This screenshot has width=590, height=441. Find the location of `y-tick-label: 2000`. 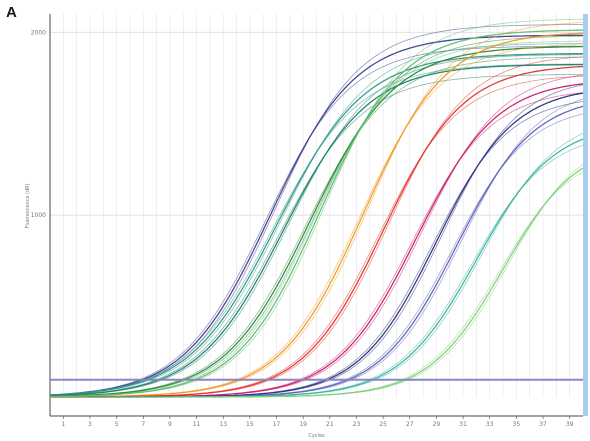

y-tick-label: 2000 is located at coordinates (38, 32).